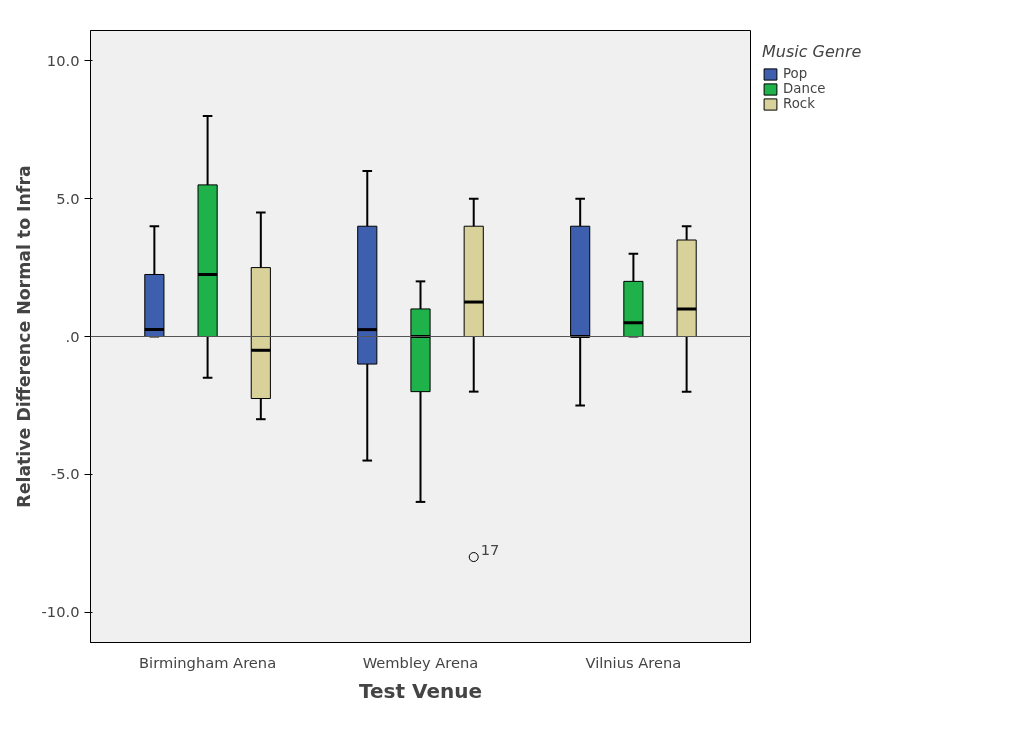 The width and height of the screenshot is (1027, 744). What do you see at coordinates (795, 73) in the screenshot?
I see `legend-label: Pop` at bounding box center [795, 73].